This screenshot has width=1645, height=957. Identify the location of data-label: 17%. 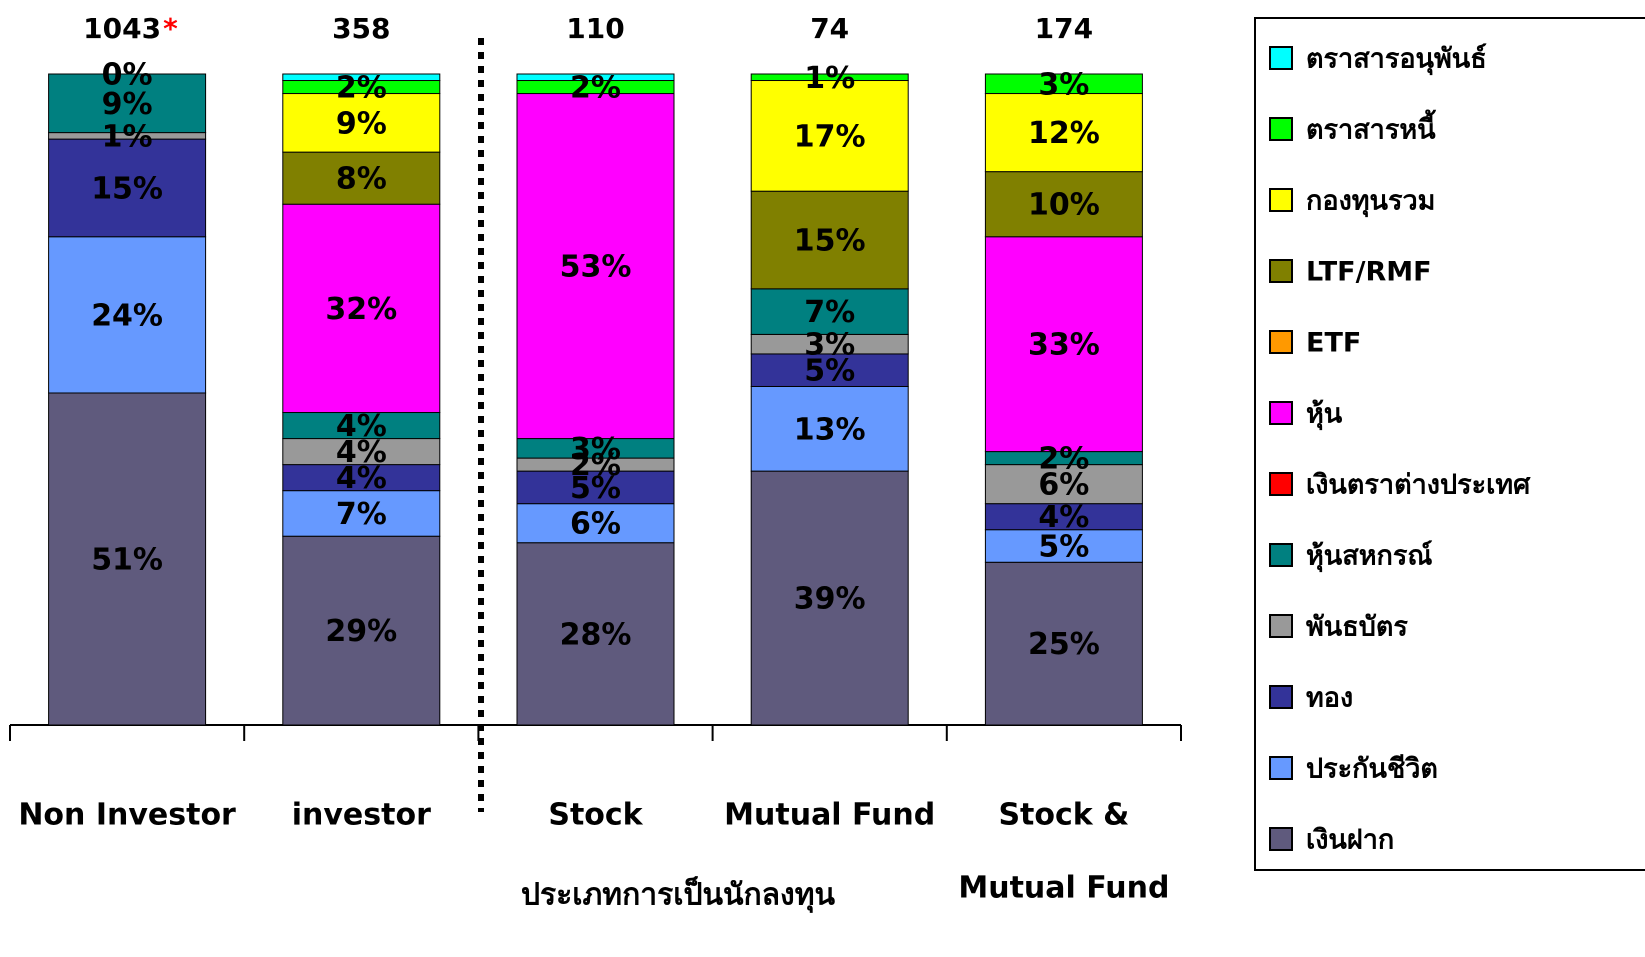
(830, 136).